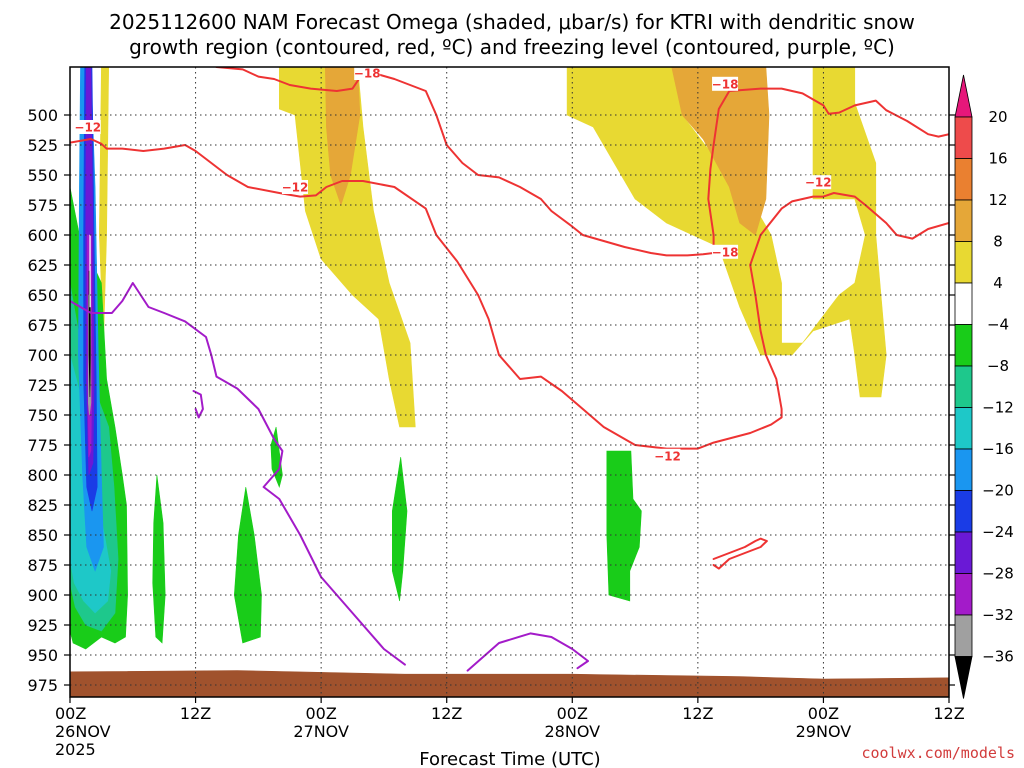 The width and height of the screenshot is (1024, 768). Describe the element at coordinates (42, 595) in the screenshot. I see `y-tick-label-900: 900` at that location.